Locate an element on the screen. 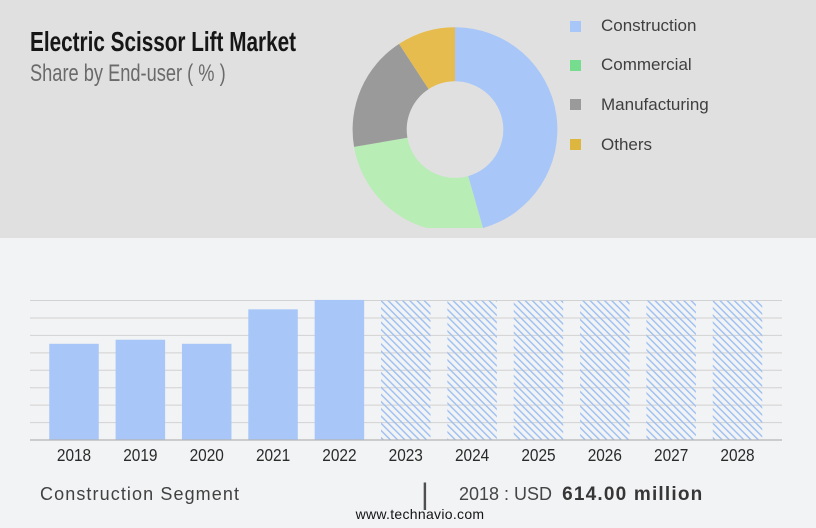 This screenshot has height=528, width=816. x-axis-label-2027: 2027 is located at coordinates (671, 455).